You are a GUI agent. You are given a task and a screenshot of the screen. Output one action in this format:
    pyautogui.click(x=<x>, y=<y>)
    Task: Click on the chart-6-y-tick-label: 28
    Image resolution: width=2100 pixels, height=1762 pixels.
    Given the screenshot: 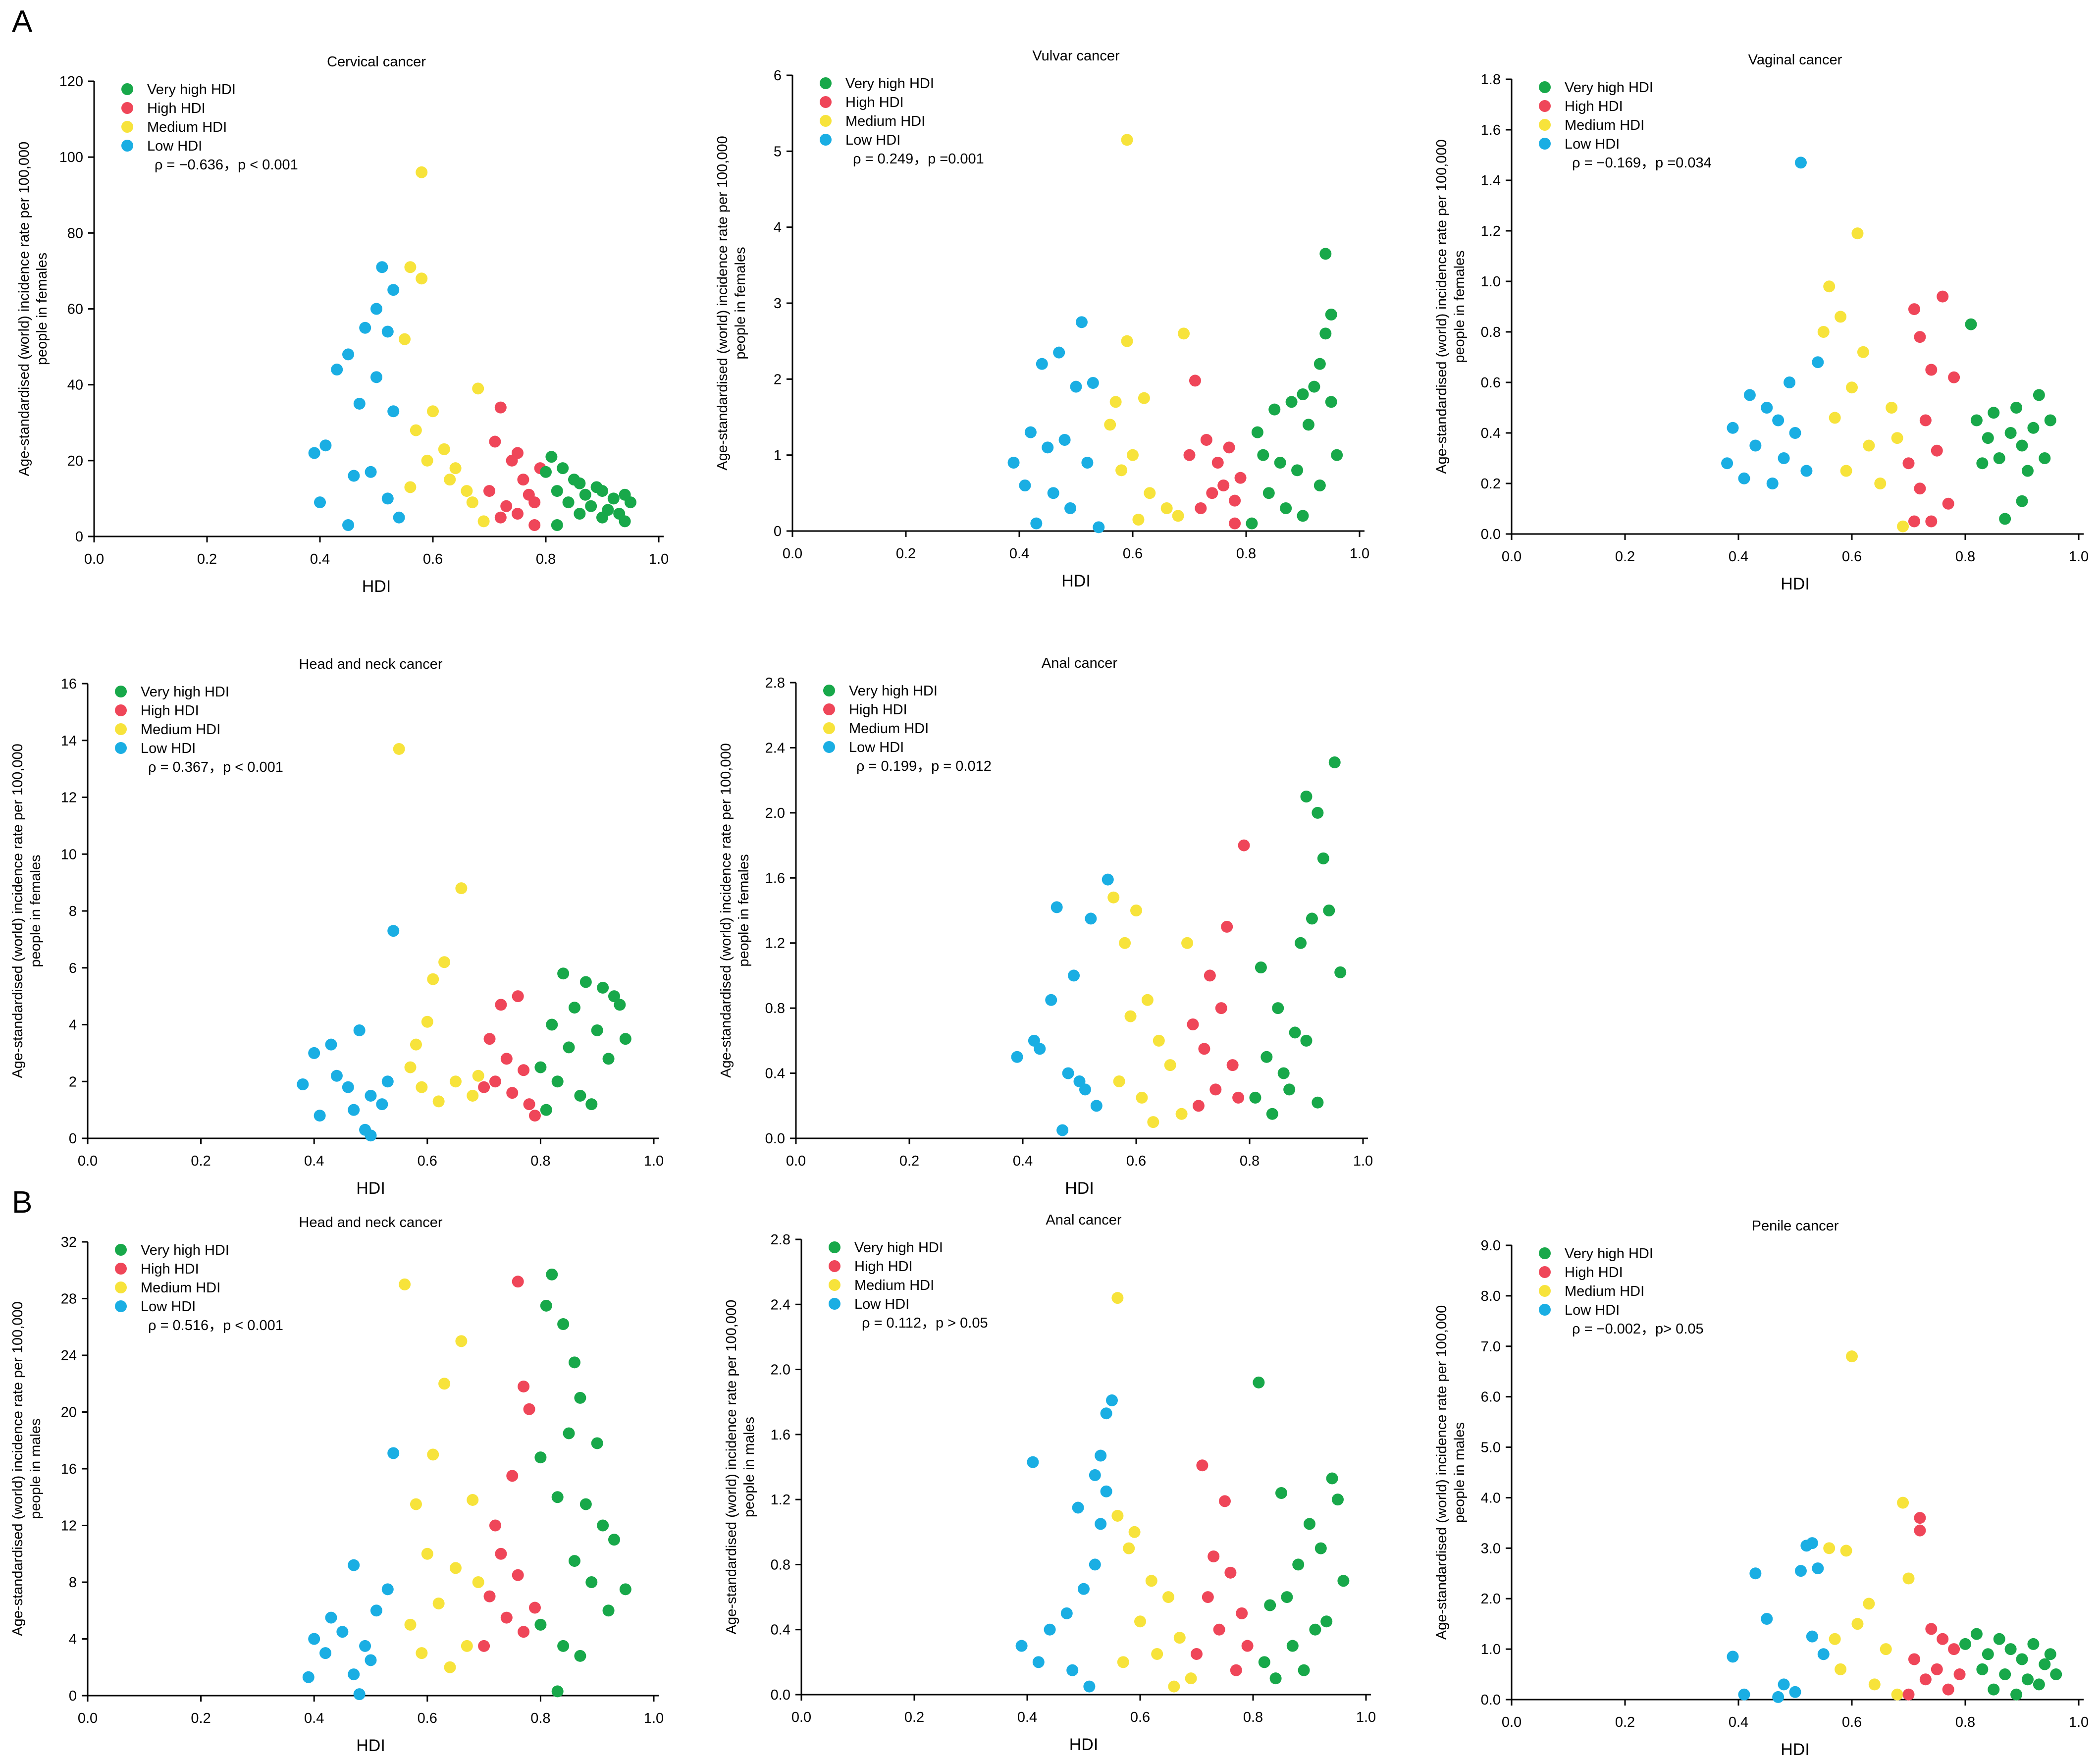 What is the action you would take?
    pyautogui.click(x=69, y=1299)
    